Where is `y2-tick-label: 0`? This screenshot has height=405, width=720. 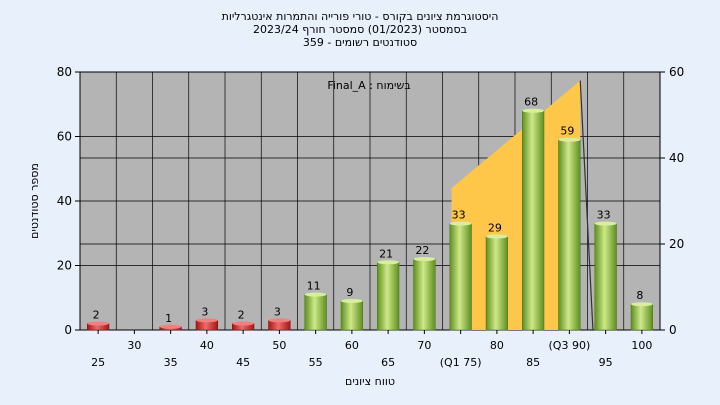 y2-tick-label: 0 is located at coordinates (673, 330).